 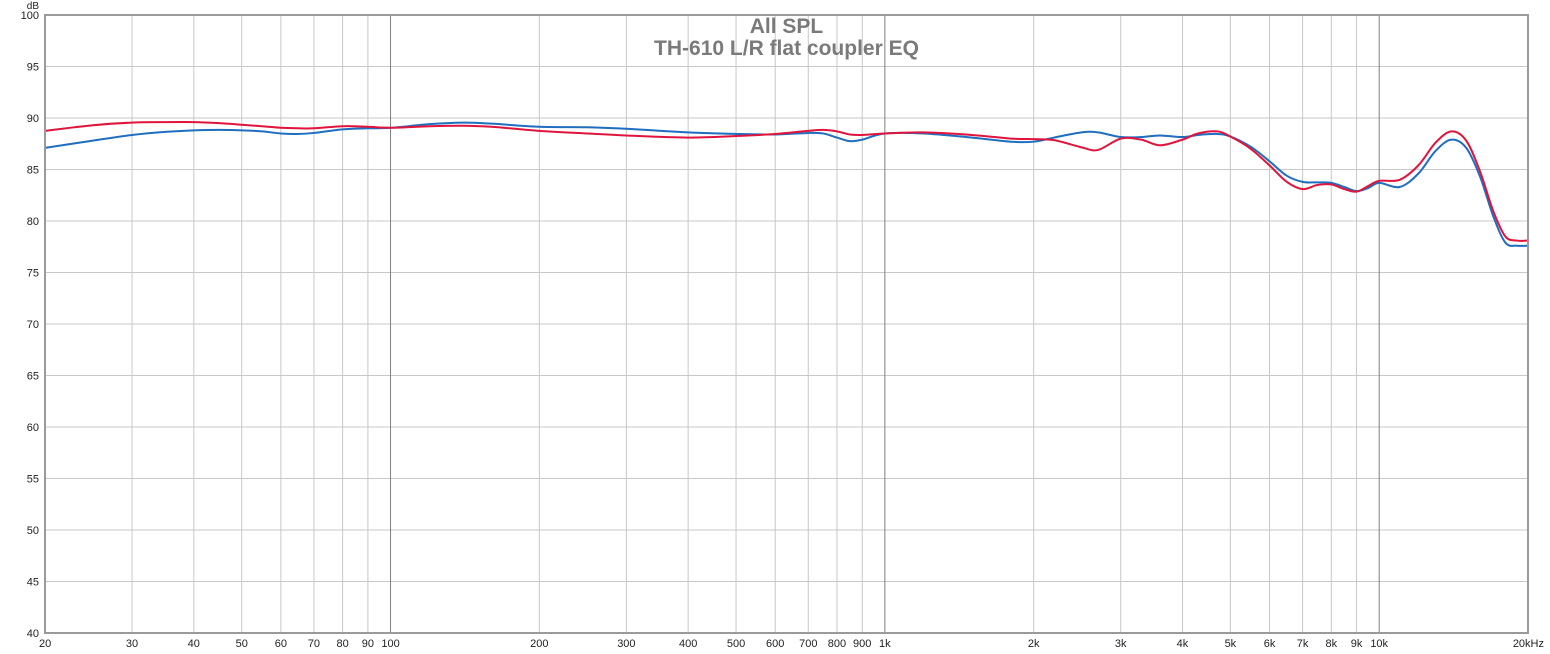 What do you see at coordinates (33, 531) in the screenshot?
I see `y-tick-label: 50` at bounding box center [33, 531].